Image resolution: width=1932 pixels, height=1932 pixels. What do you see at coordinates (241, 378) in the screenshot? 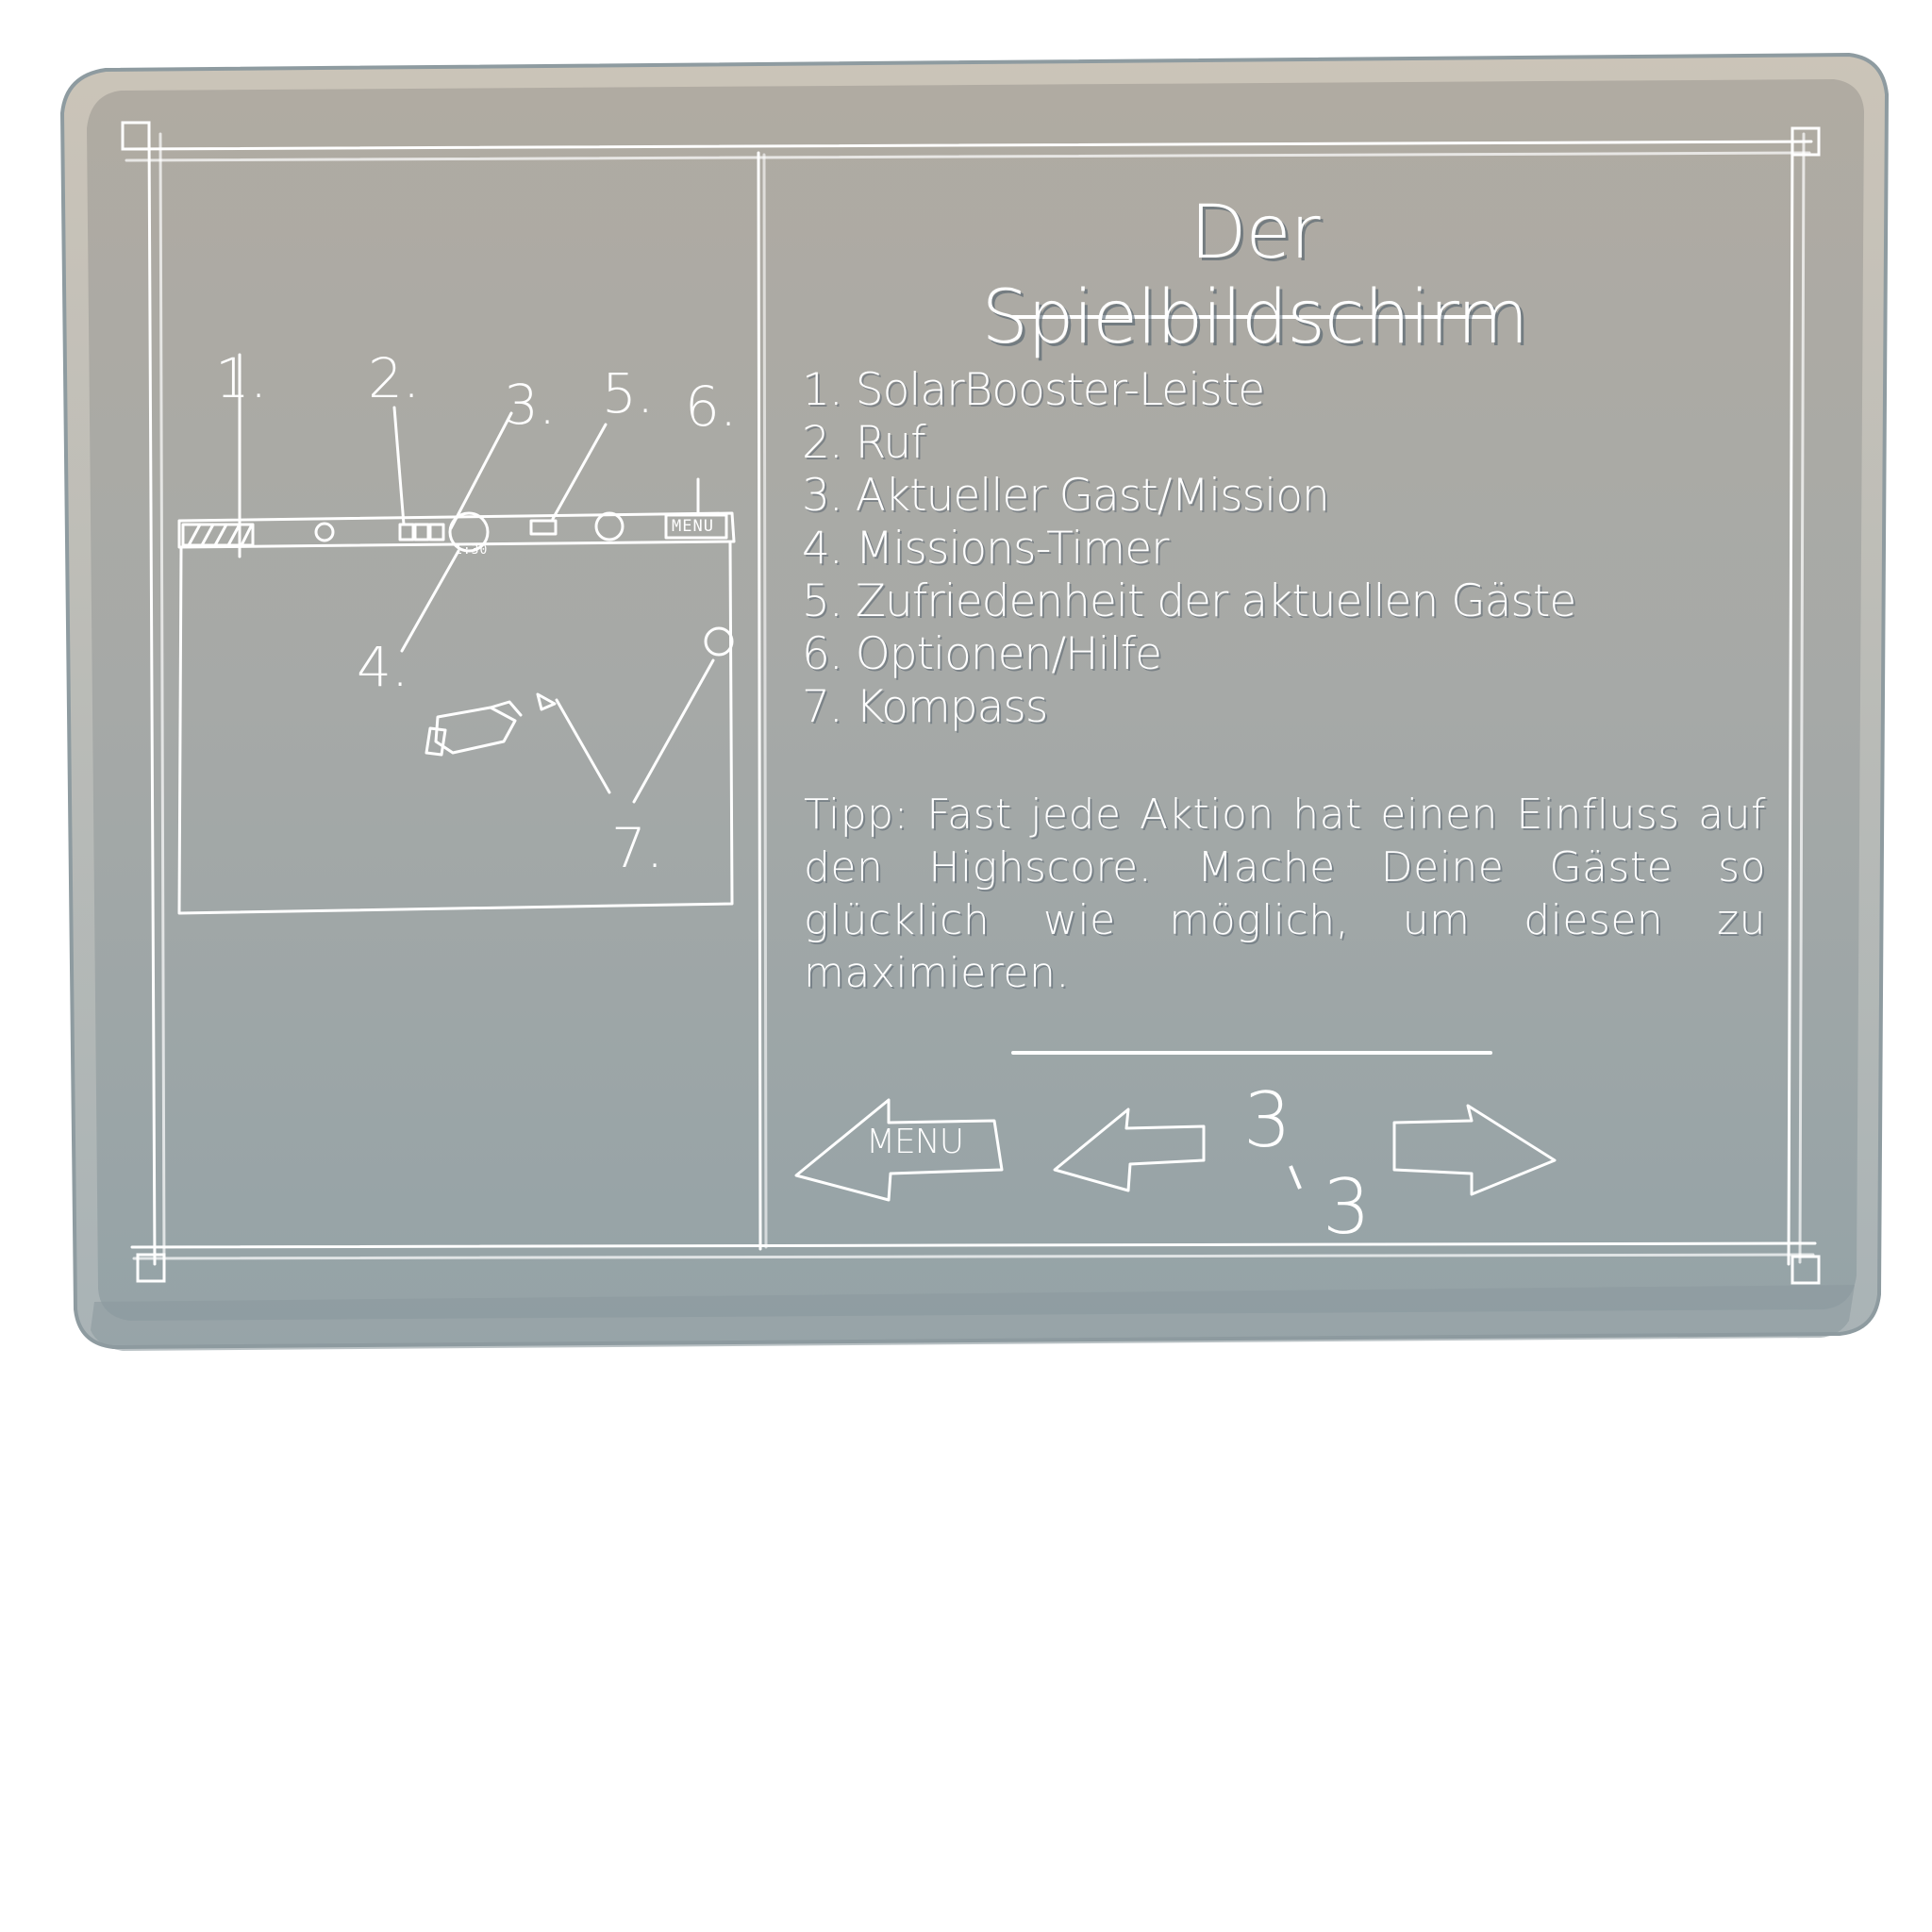
I see `sketch-label-1: 1.` at bounding box center [241, 378].